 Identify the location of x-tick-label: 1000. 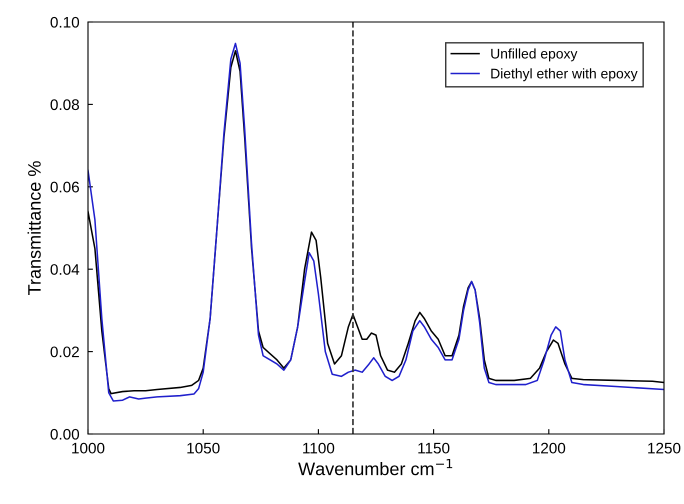
(88, 448).